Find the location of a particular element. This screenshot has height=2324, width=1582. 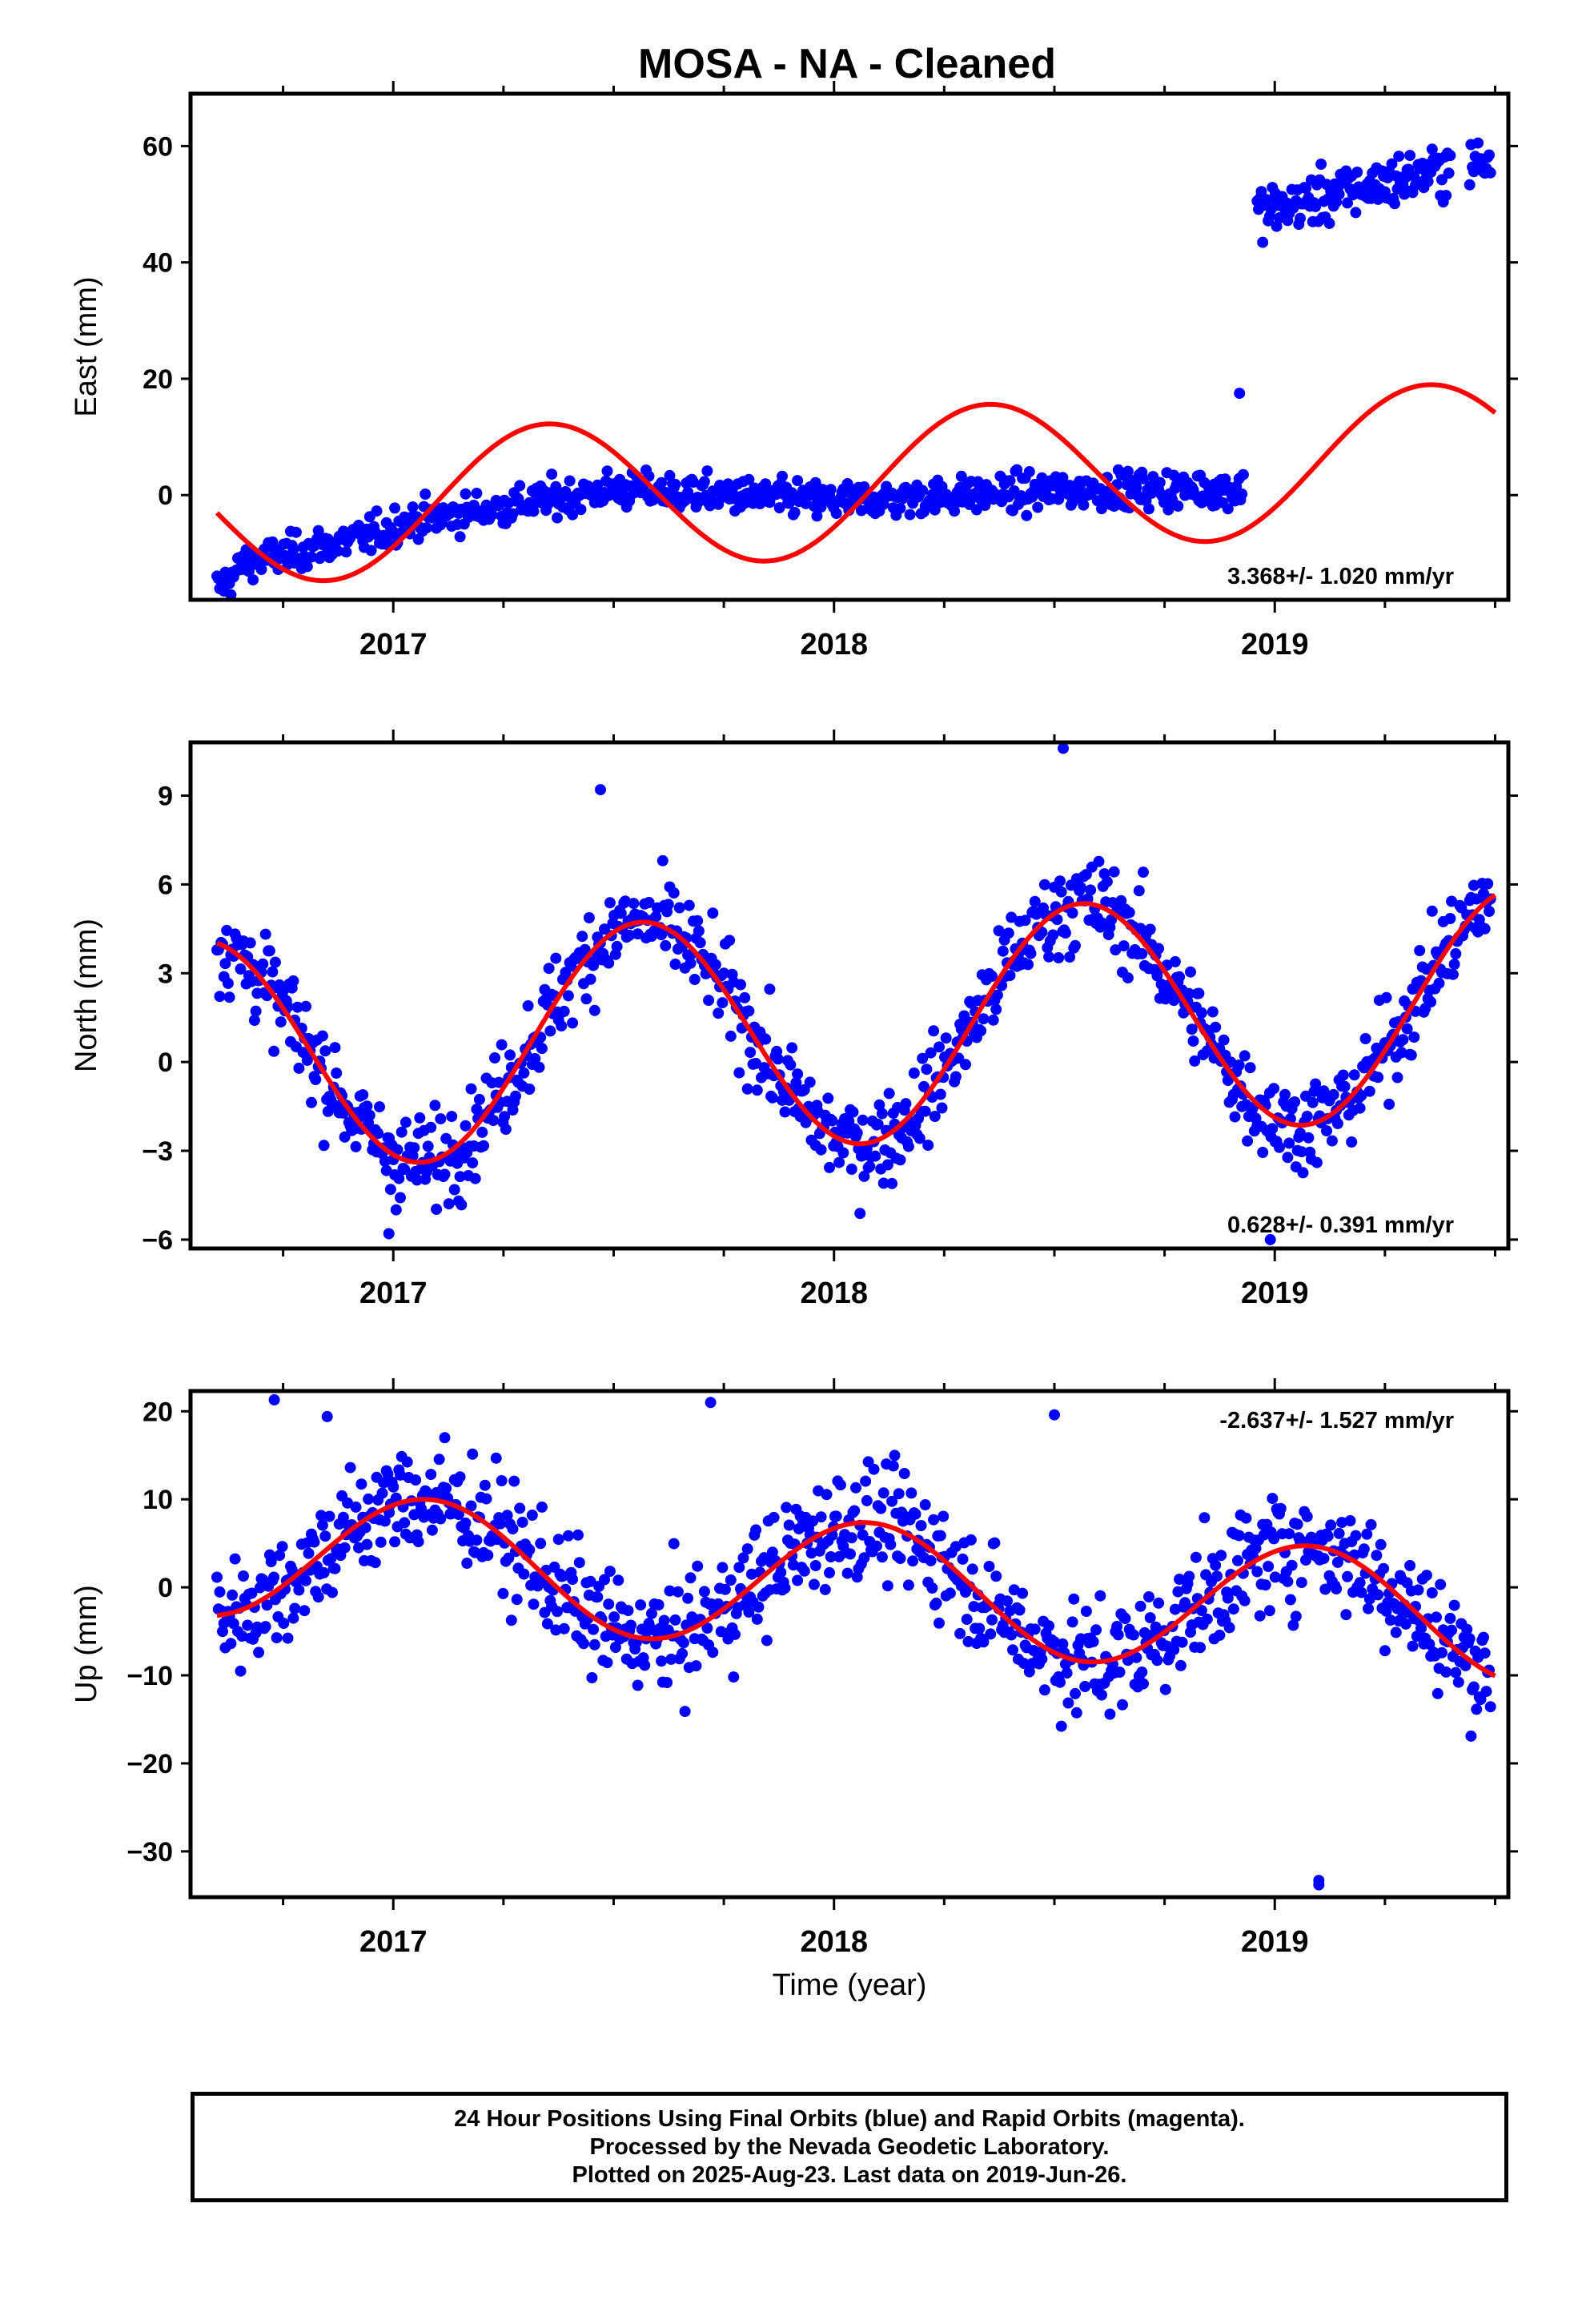

x-tick-label: 2019 is located at coordinates (1275, 1942).